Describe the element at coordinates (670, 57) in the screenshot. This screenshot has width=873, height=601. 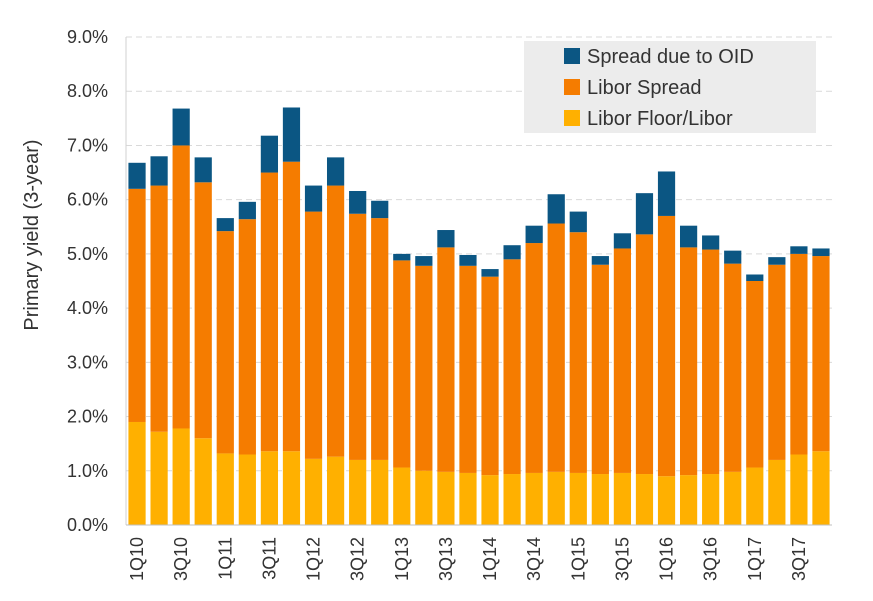
I see `legend-label: Spread due to OID` at that location.